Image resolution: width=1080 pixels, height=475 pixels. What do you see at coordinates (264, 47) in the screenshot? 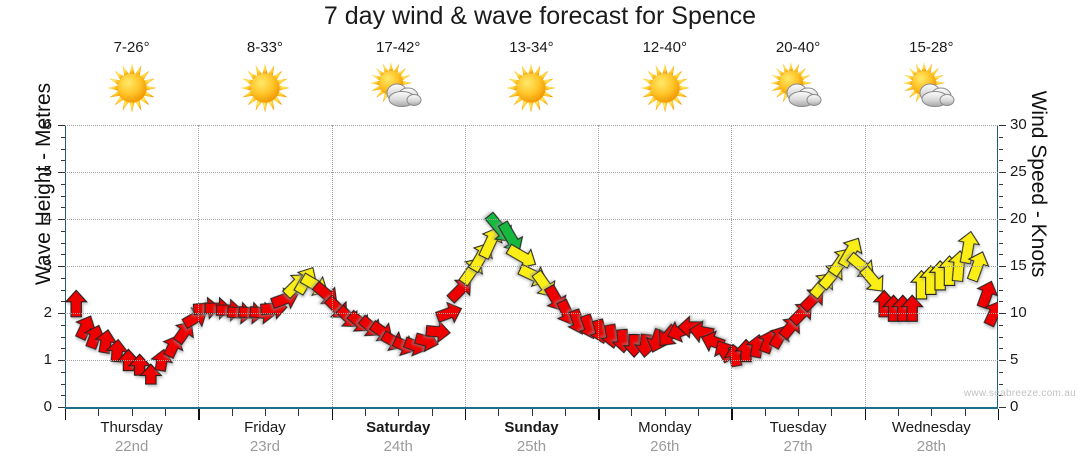
I see `temperature-range: 8-33°` at bounding box center [264, 47].